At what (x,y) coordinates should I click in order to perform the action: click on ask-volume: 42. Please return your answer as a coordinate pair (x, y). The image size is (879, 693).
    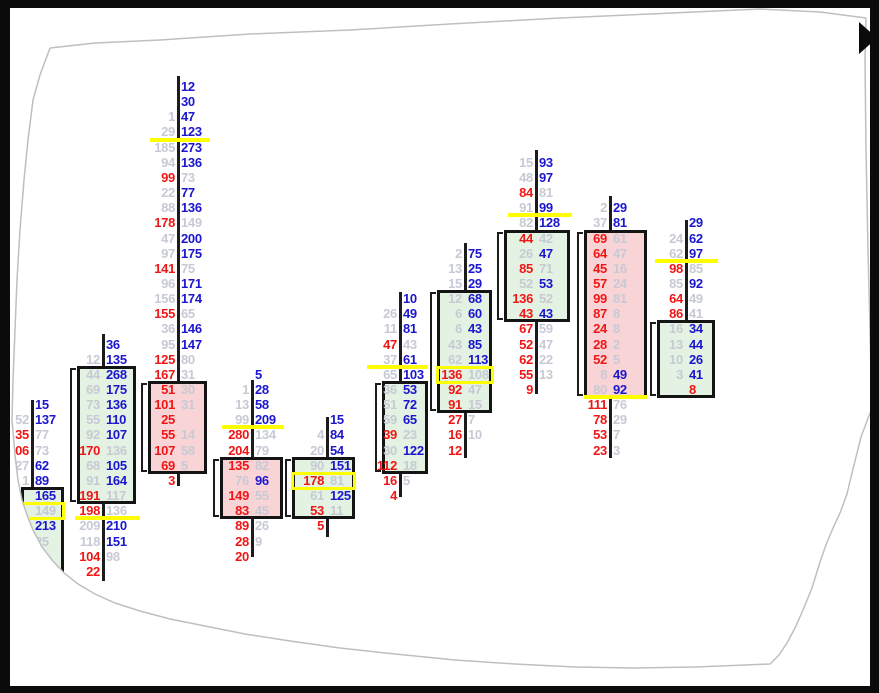
    Looking at the image, I should click on (546, 238).